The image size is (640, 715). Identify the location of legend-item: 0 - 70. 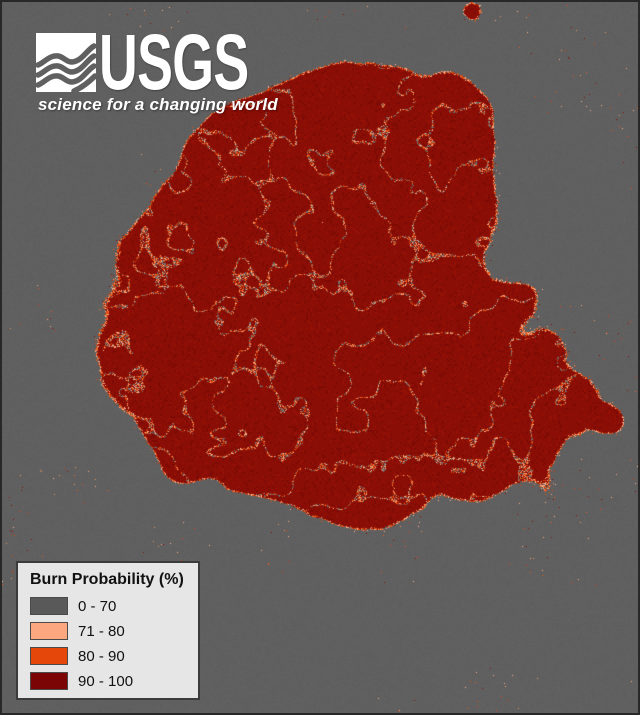
(109, 606).